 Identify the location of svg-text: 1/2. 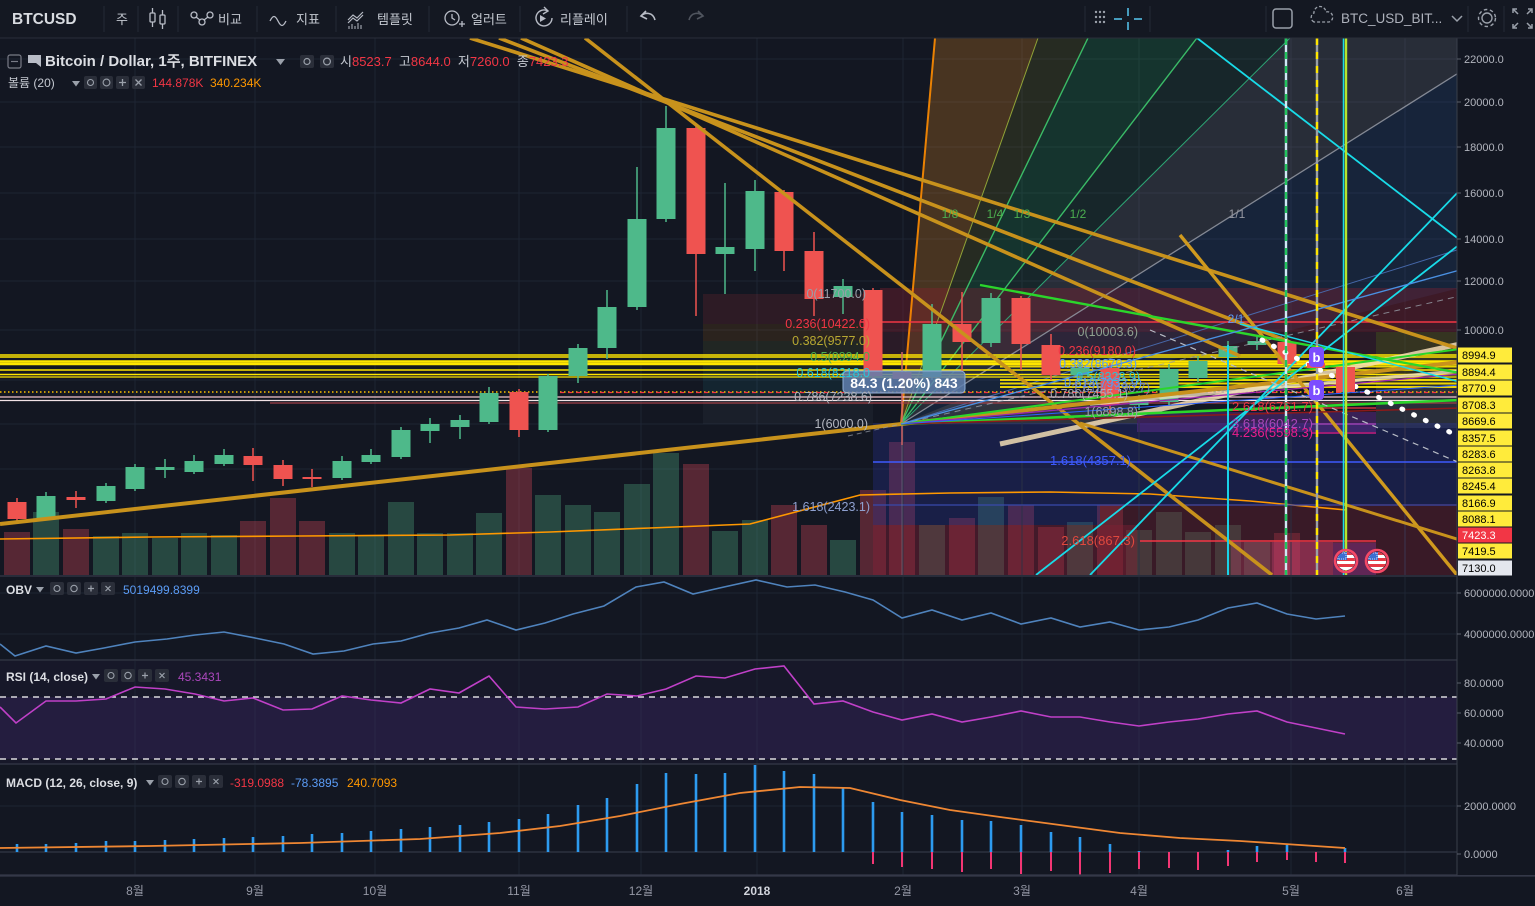
(1078, 214).